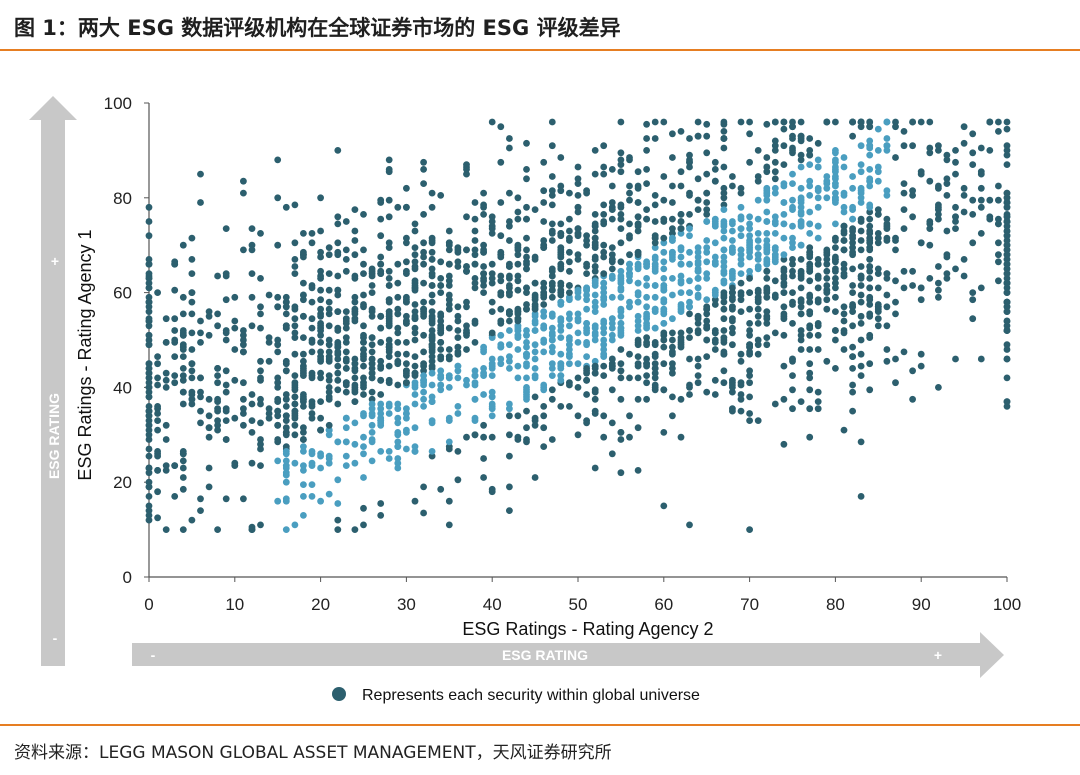 The width and height of the screenshot is (1080, 775). I want to click on x-tick-label: 0, so click(148, 604).